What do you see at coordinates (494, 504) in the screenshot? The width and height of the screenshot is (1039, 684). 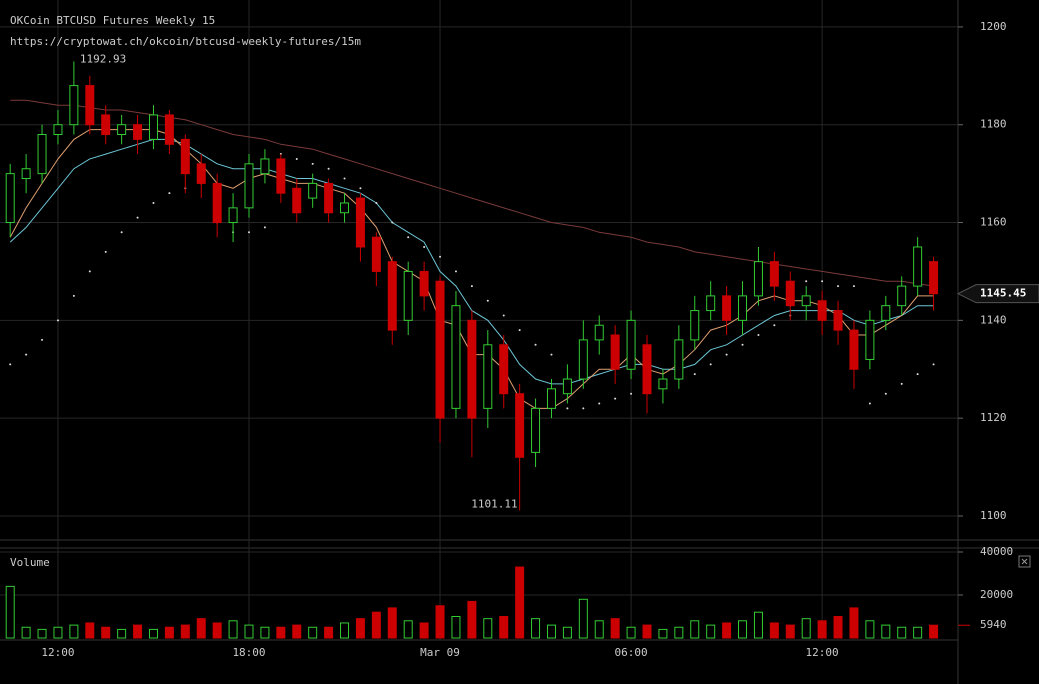 I see `low-label: 1101.11` at bounding box center [494, 504].